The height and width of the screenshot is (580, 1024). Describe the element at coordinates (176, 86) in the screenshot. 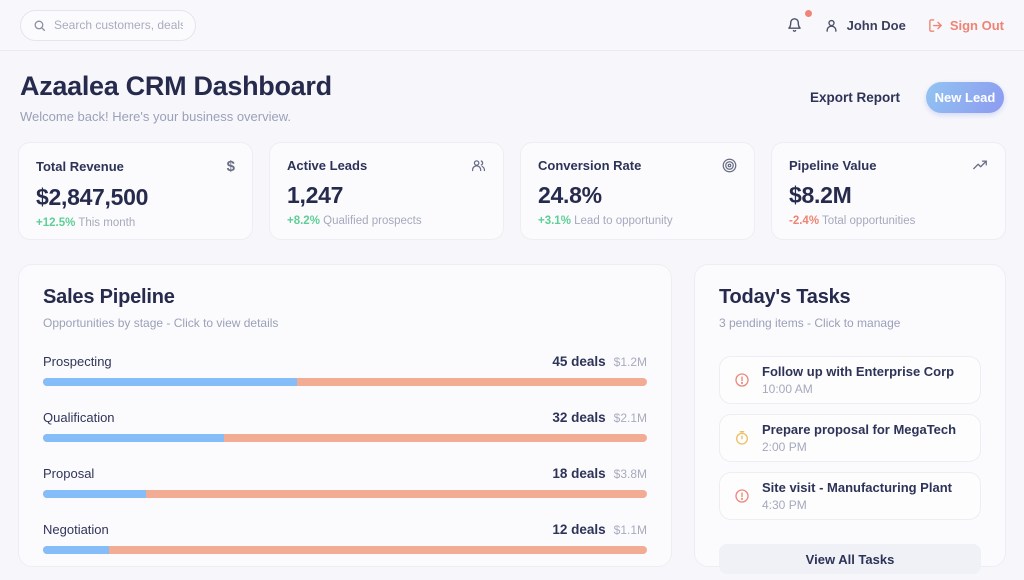

I see `page-title: Azaalea CRM Dashboard` at that location.